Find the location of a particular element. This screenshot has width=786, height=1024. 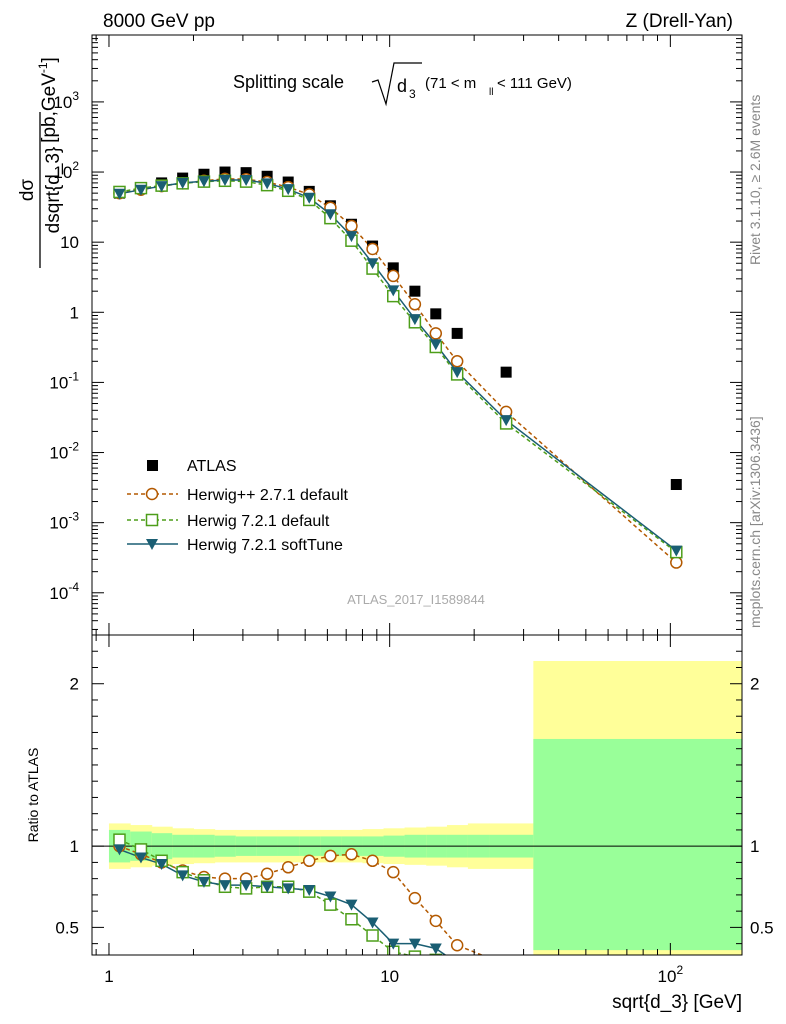

mcplots-reference-label: mcplots.cern.ch [arXiv:1306.3436] is located at coordinates (755, 522).